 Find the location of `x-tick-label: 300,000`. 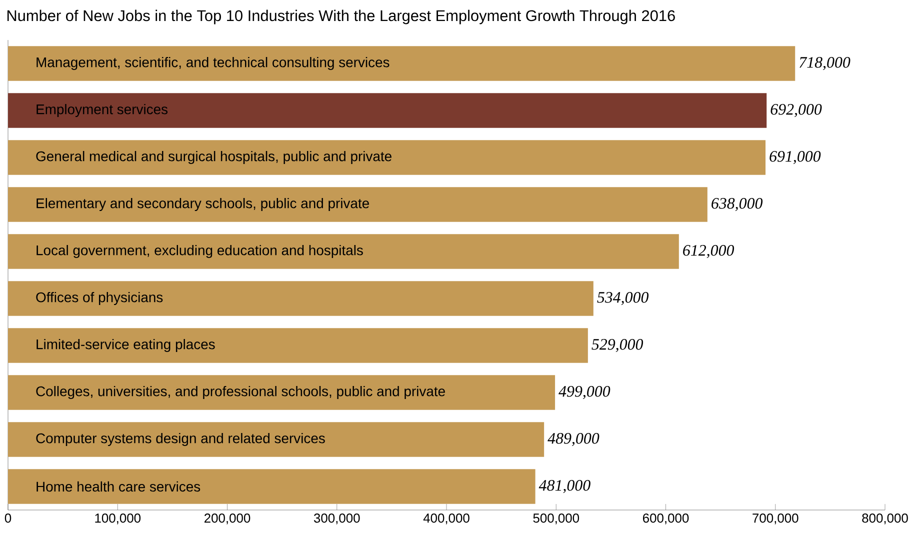

x-tick-label: 300,000 is located at coordinates (337, 519).